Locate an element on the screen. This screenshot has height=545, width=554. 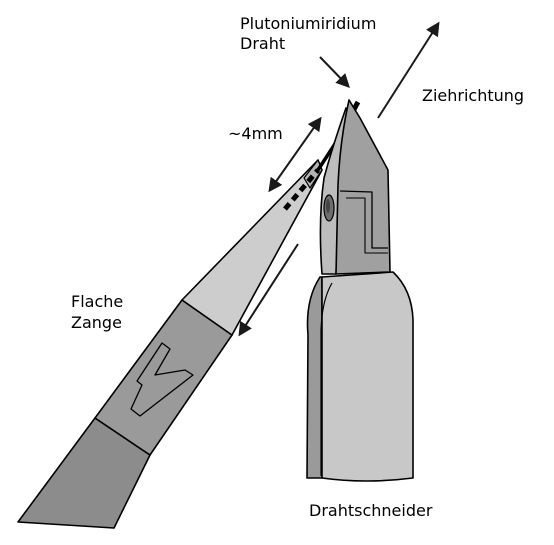
wire-label-line2: Draht is located at coordinates (263, 43).